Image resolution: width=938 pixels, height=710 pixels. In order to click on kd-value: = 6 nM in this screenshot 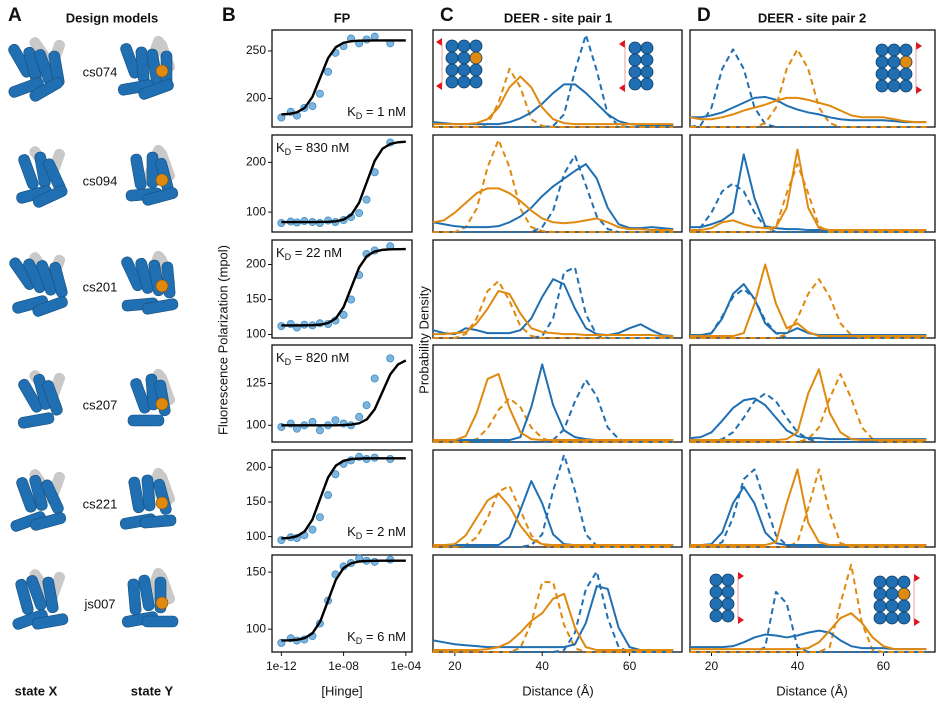, I will do `click(384, 636)`.